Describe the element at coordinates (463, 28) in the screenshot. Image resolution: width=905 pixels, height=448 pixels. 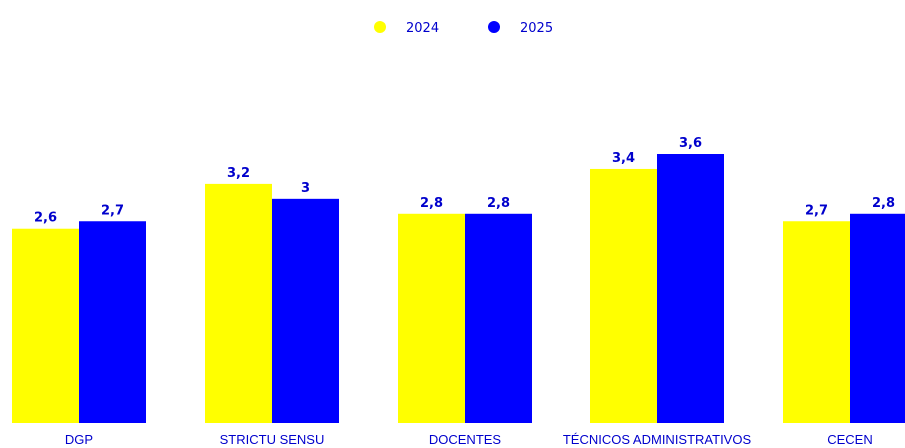
I see `chart-legend: 2024 2025` at that location.